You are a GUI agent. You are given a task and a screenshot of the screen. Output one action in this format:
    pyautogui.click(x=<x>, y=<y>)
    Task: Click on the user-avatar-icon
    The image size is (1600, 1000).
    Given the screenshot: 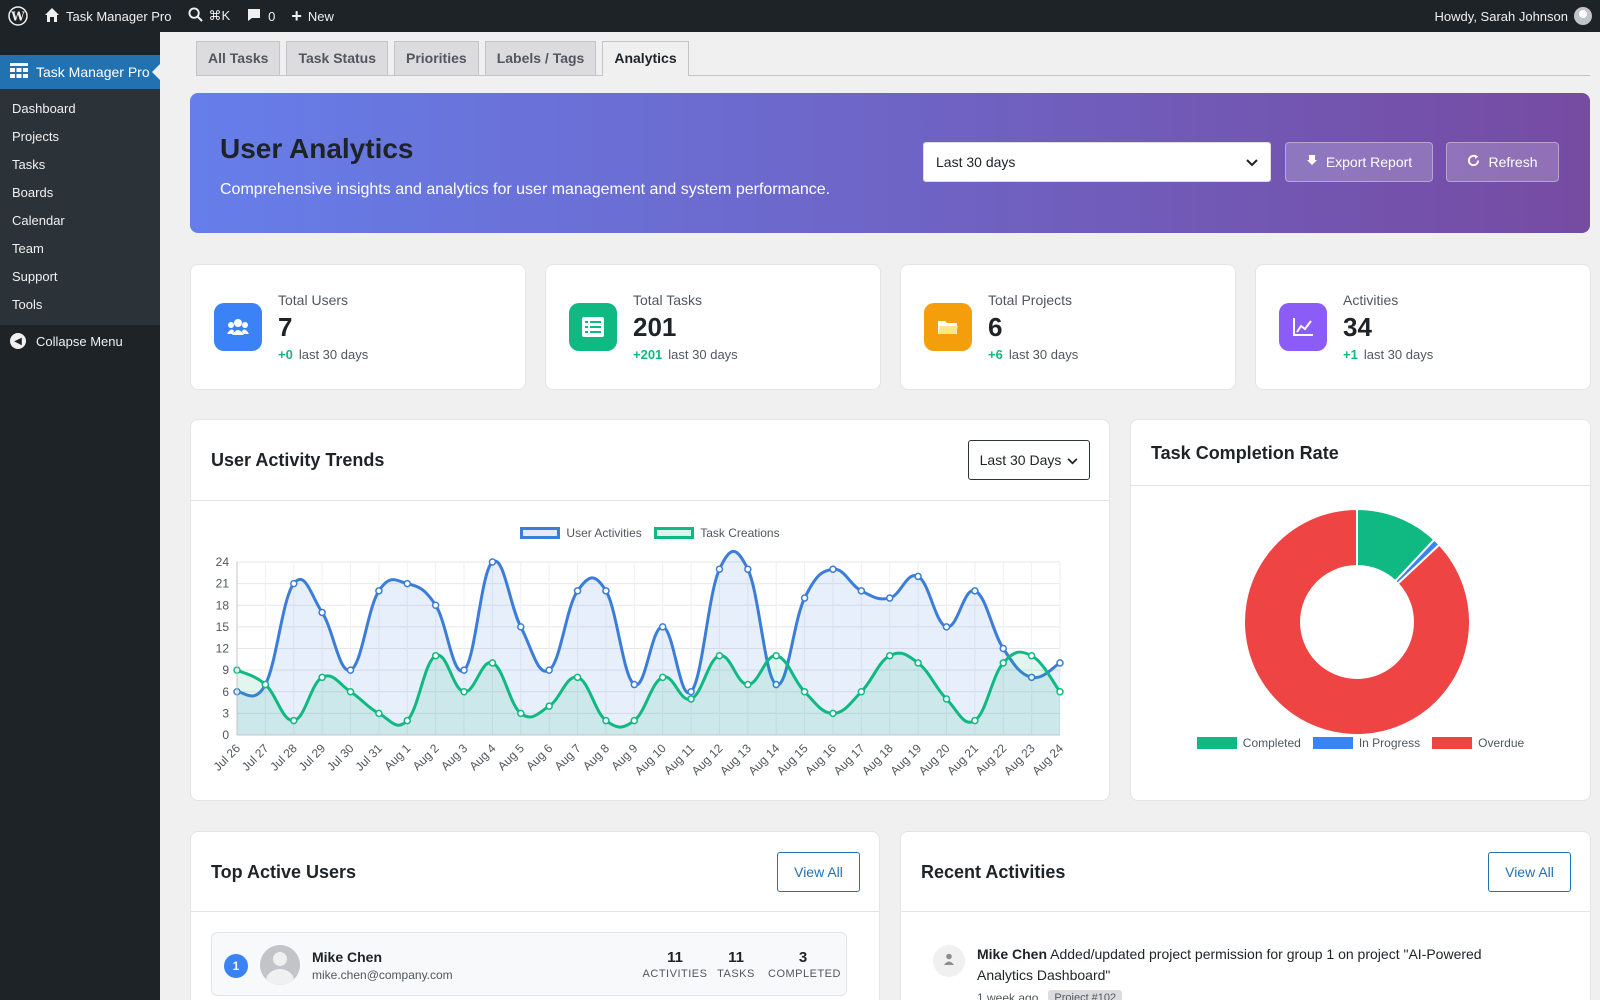 What is the action you would take?
    pyautogui.click(x=1583, y=16)
    